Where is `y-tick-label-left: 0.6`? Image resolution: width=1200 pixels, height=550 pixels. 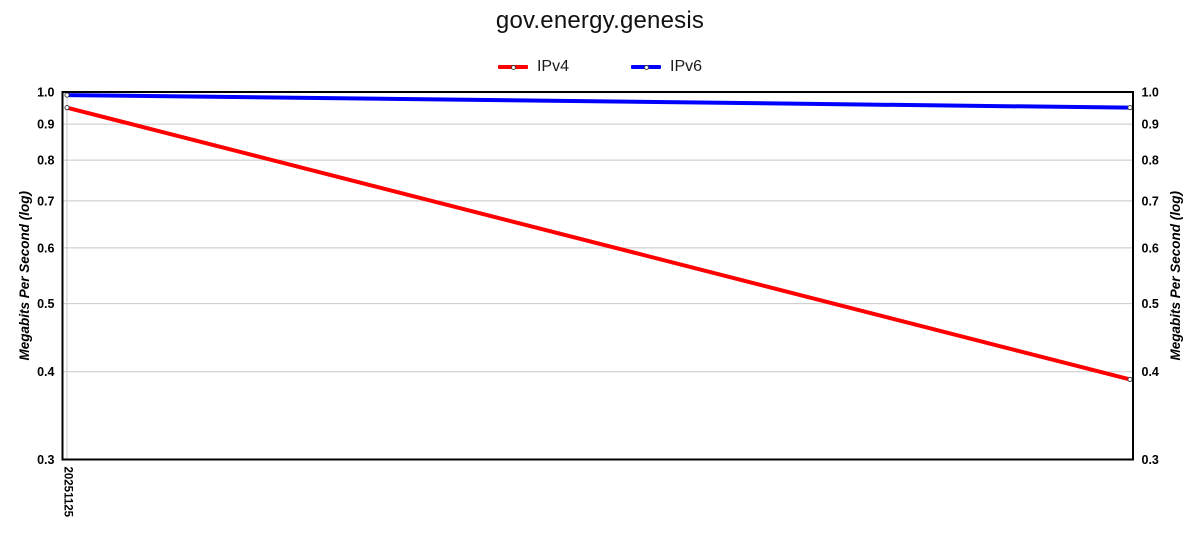 y-tick-label-left: 0.6 is located at coordinates (45, 248).